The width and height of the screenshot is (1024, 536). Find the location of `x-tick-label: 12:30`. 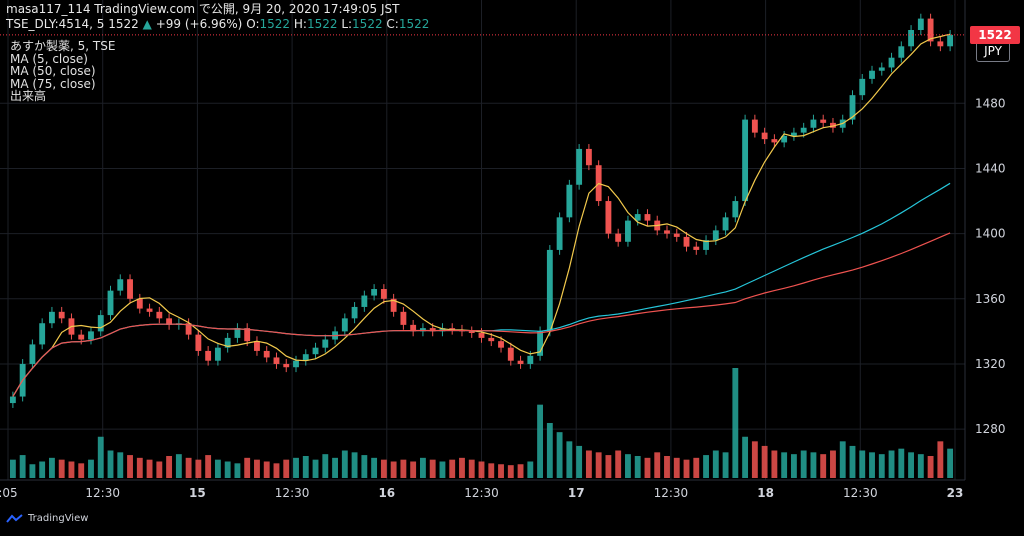

x-tick-label: 12:30 is located at coordinates (292, 493).